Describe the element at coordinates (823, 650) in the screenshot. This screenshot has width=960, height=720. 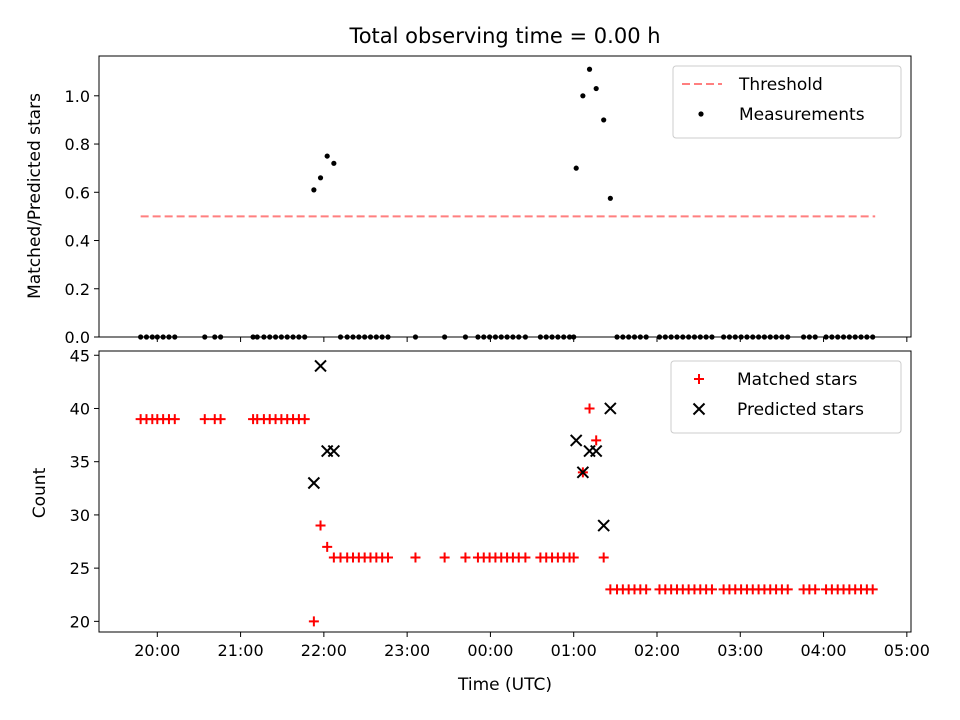
I see `x-tick-label: 04:00` at that location.